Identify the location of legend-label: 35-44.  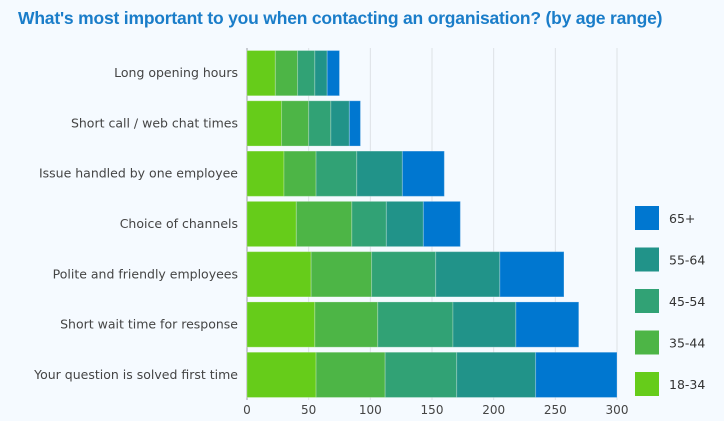
(687, 343).